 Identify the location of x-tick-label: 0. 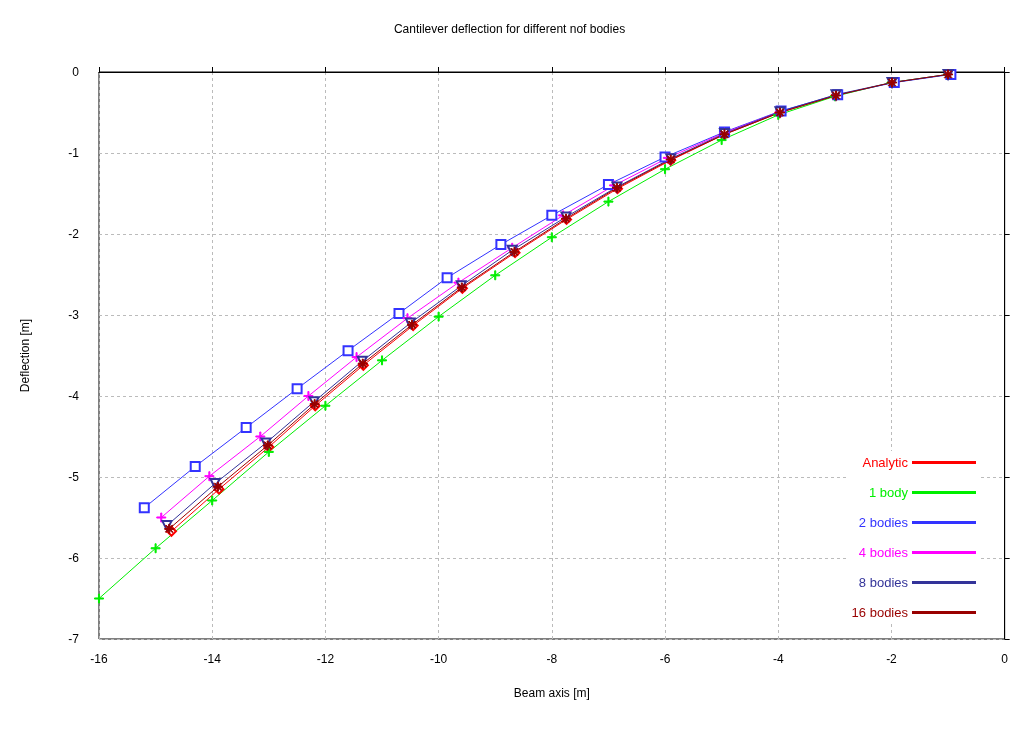
(1005, 659).